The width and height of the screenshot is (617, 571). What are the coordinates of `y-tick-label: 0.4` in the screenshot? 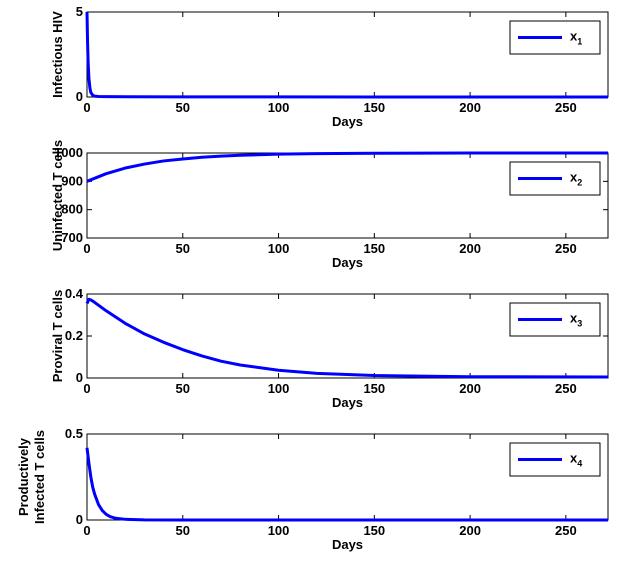 It's located at (74, 293).